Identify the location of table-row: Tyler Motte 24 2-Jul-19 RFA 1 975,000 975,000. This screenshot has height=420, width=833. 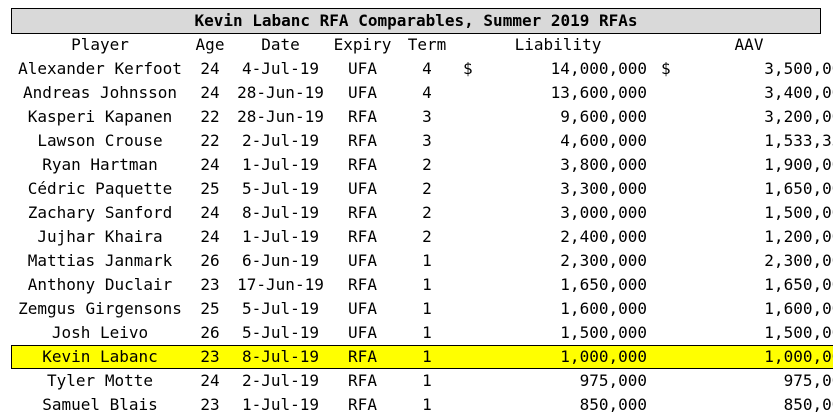
(422, 381).